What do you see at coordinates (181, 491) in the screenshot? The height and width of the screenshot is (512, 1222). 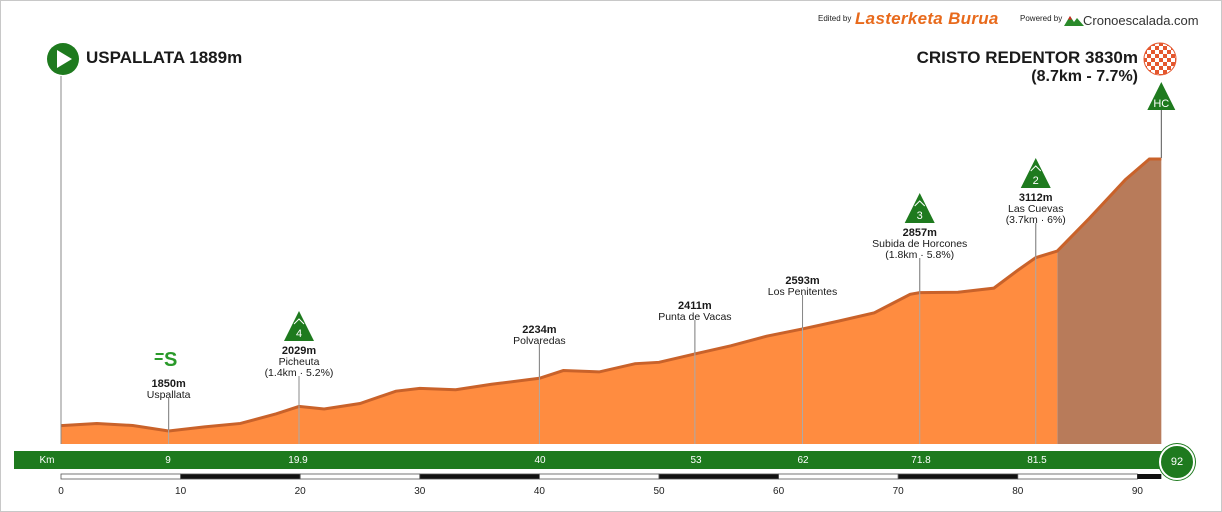 I see `x-tick-label: 10` at bounding box center [181, 491].